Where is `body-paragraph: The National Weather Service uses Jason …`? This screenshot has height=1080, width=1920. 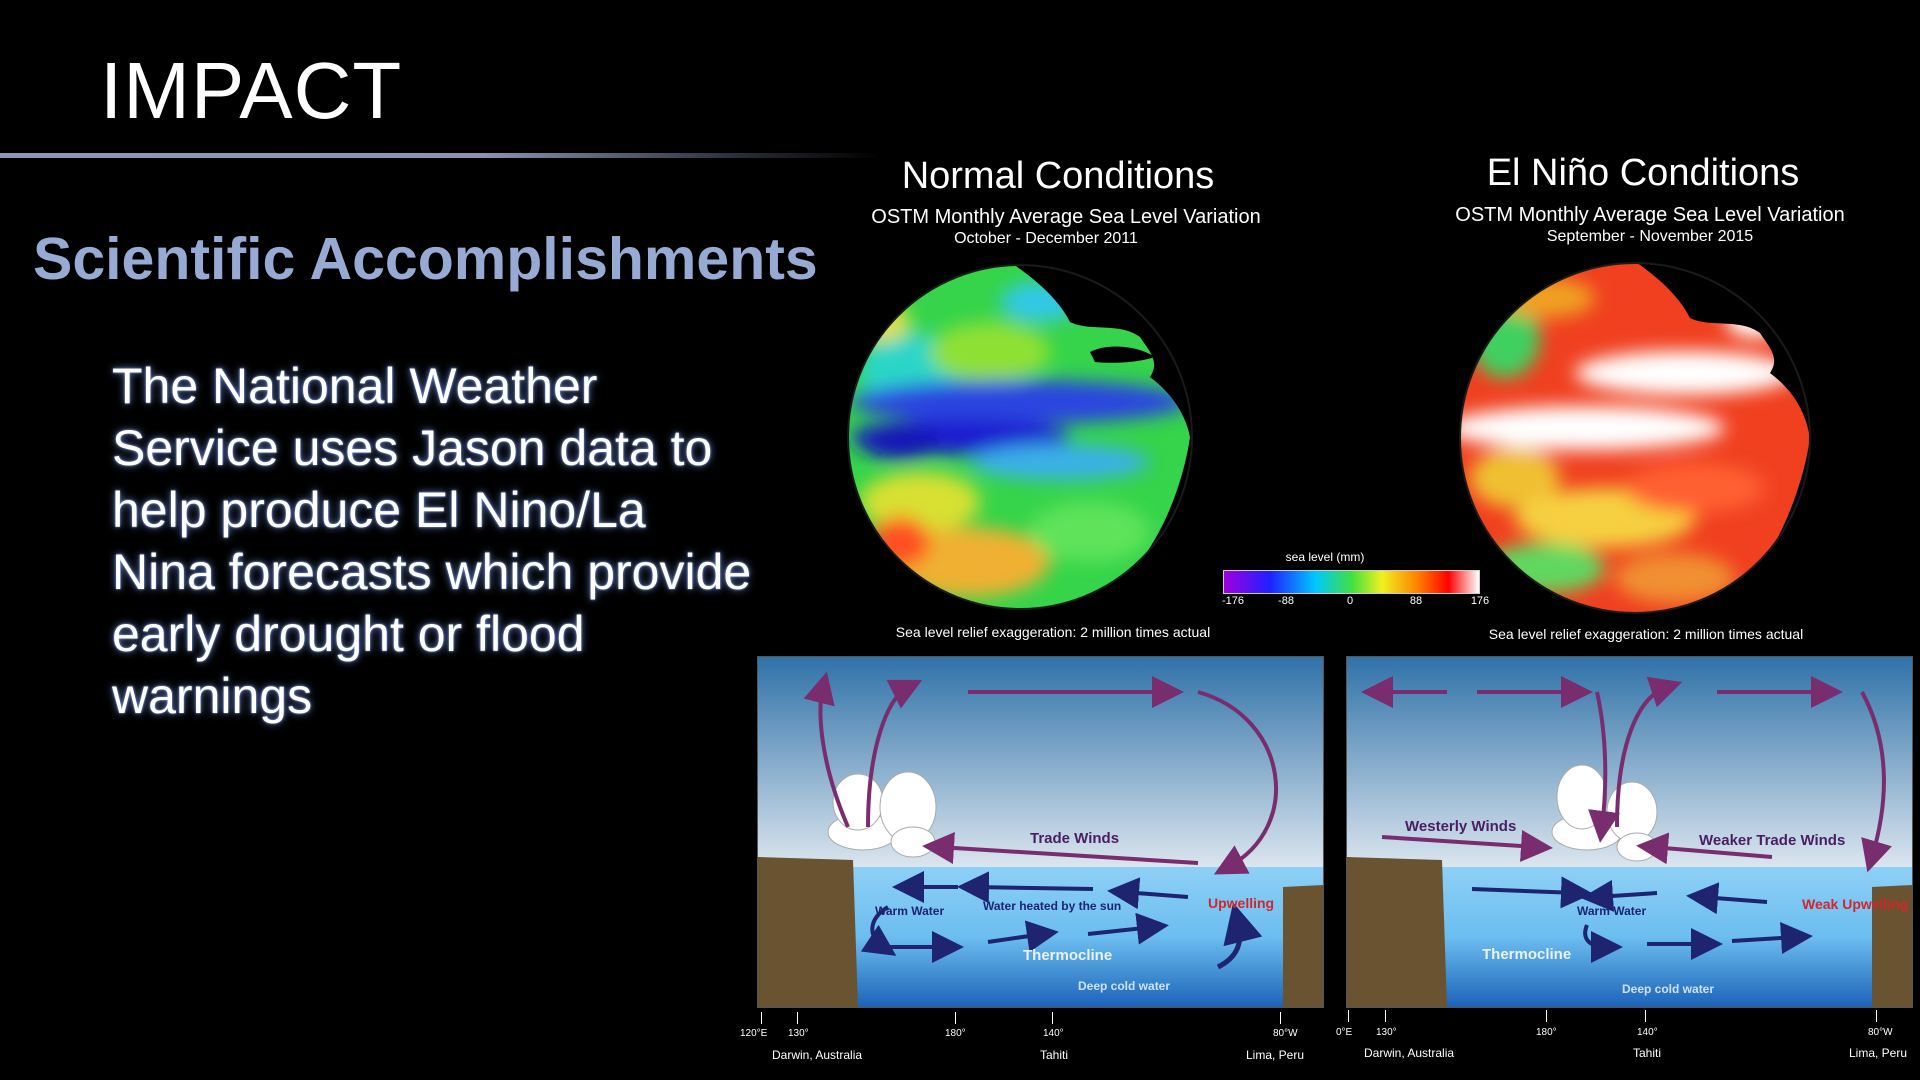
body-paragraph: The National Weather Service uses Jason … is located at coordinates (432, 541).